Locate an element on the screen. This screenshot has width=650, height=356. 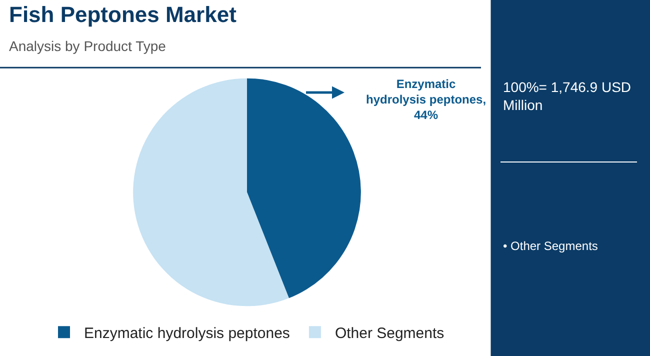
pie-slice is located at coordinates (304, 188).